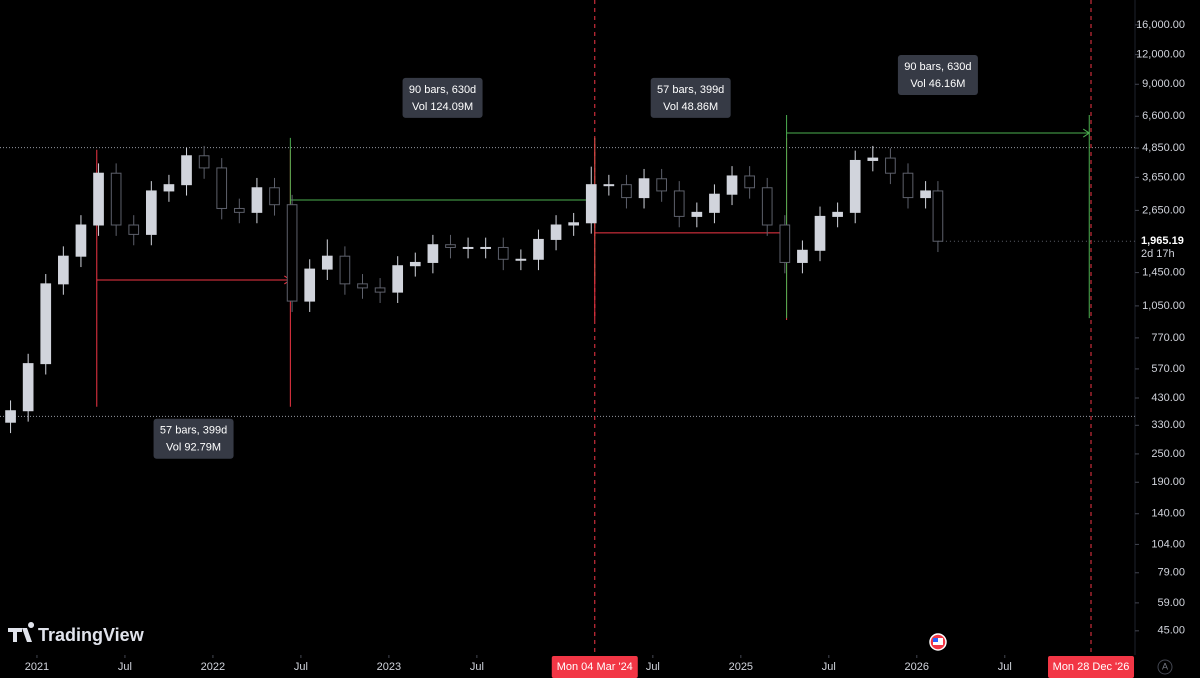 This screenshot has width=1200, height=678. What do you see at coordinates (690, 107) in the screenshot?
I see `measure-vol: Vol 48.86M` at bounding box center [690, 107].